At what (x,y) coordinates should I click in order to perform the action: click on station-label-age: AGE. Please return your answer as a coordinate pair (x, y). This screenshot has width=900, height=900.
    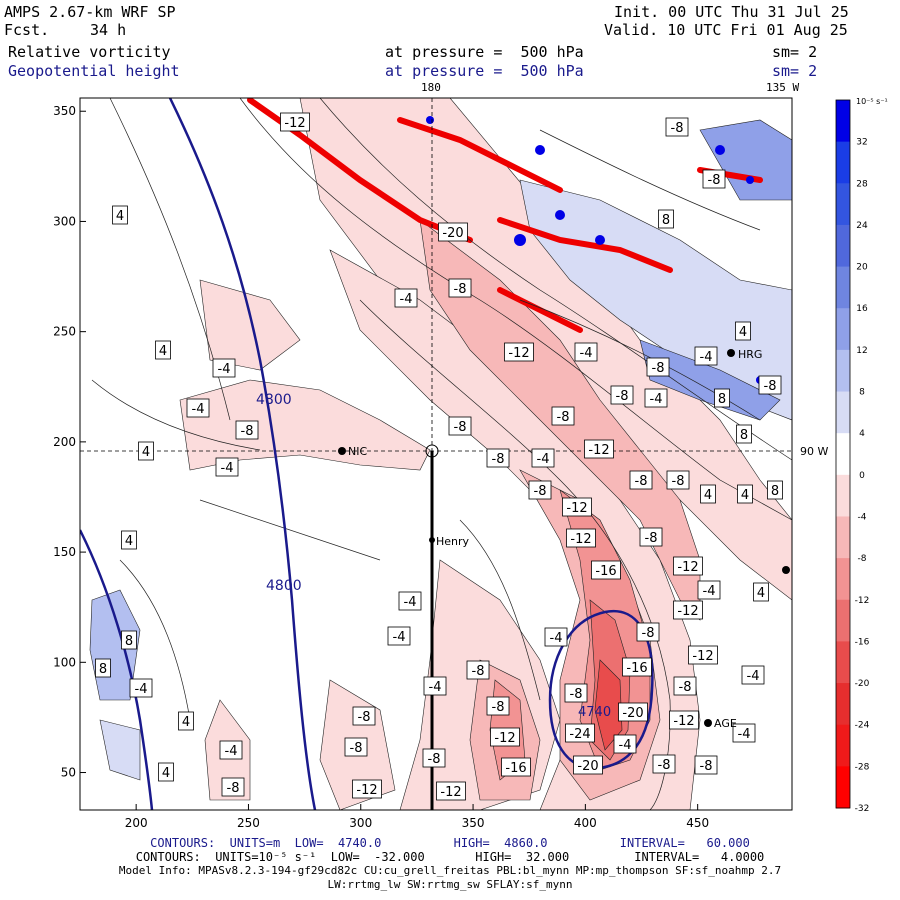
    Looking at the image, I should click on (725, 723).